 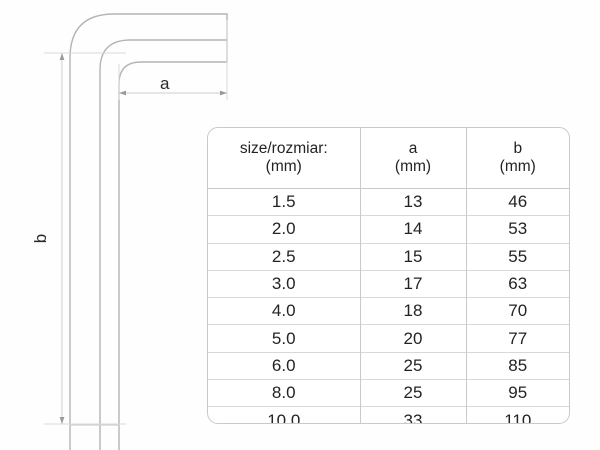 I want to click on cell-size: 8.0, so click(x=284, y=393).